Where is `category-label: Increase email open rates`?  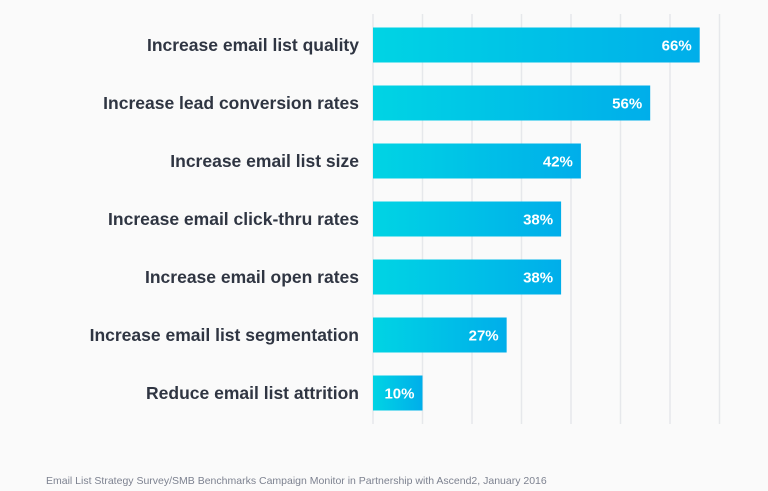
category-label: Increase email open rates is located at coordinates (252, 277).